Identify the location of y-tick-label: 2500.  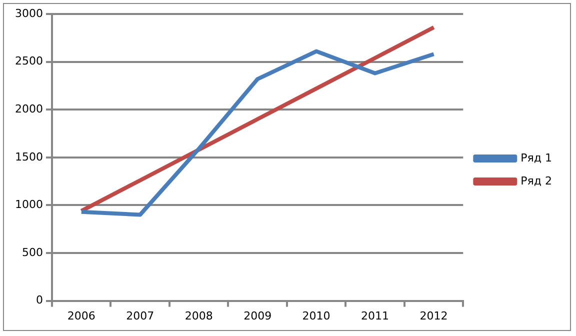
(28, 61).